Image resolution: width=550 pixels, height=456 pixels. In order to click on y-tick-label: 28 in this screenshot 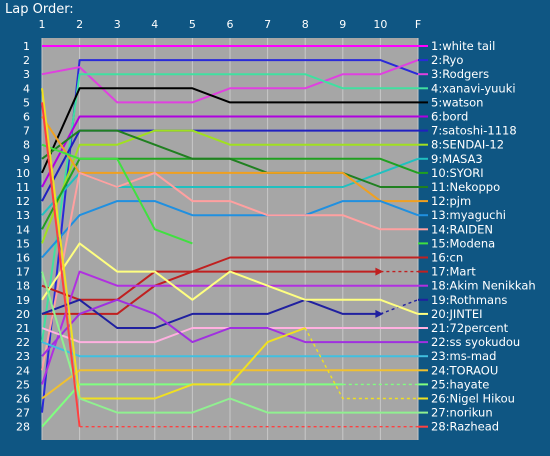, I will do `click(23, 427)`.